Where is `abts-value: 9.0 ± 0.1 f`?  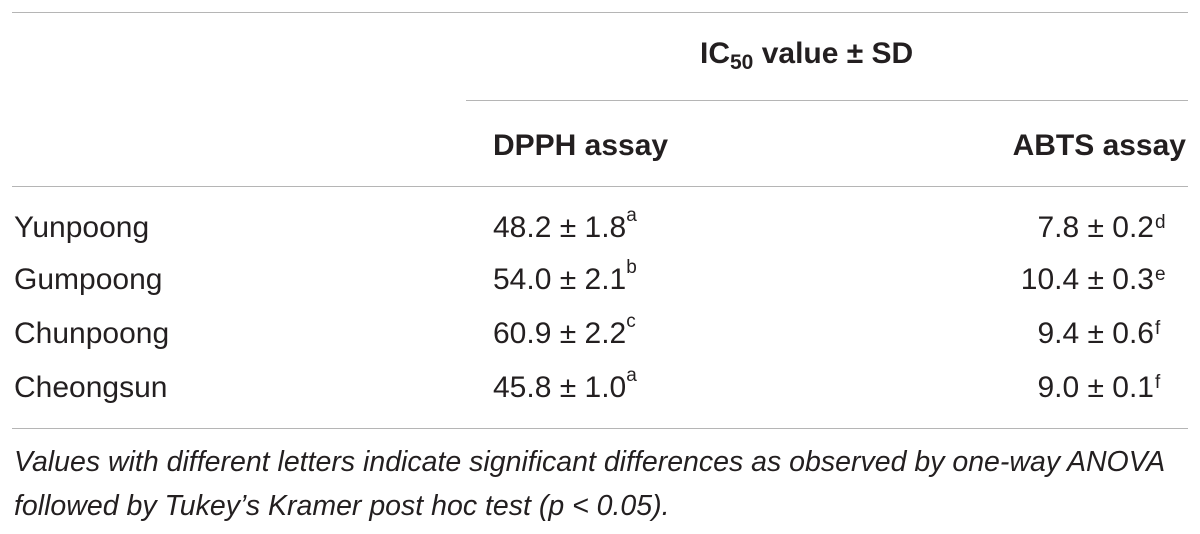 abts-value: 9.0 ± 0.1 f is located at coordinates (1099, 387).